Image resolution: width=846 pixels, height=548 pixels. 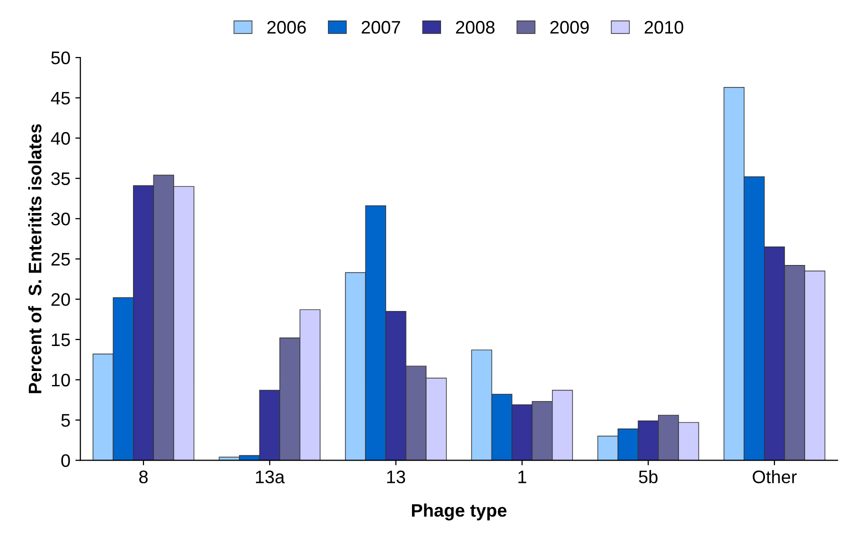 I want to click on y-tick-label: 5, so click(x=65, y=420).